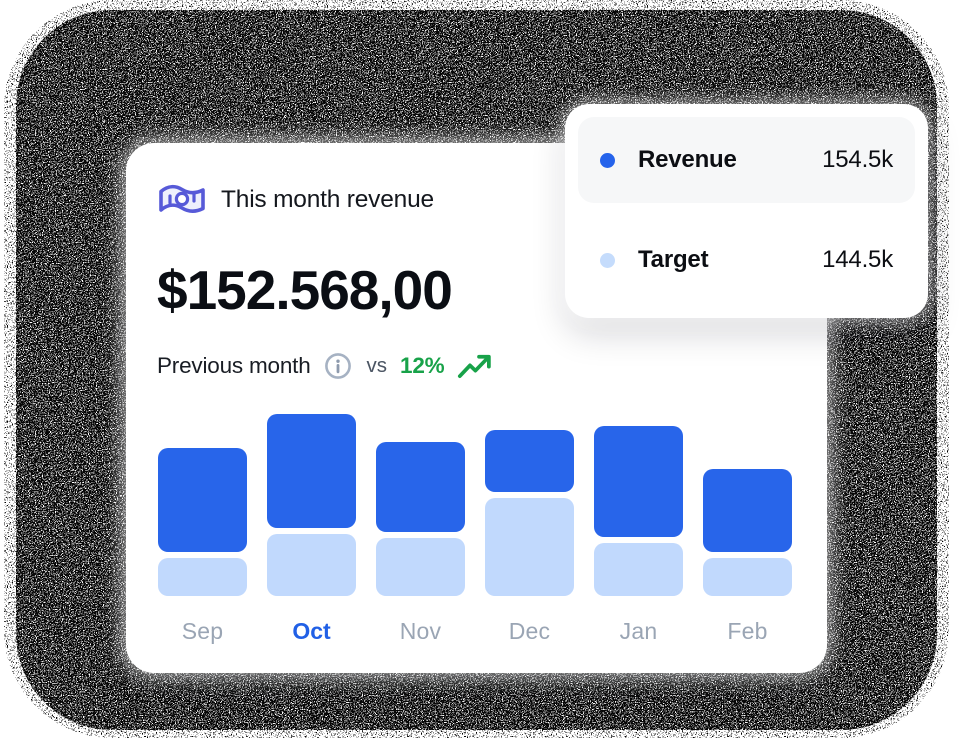  I want to click on month-label-dec: Dec, so click(529, 631).